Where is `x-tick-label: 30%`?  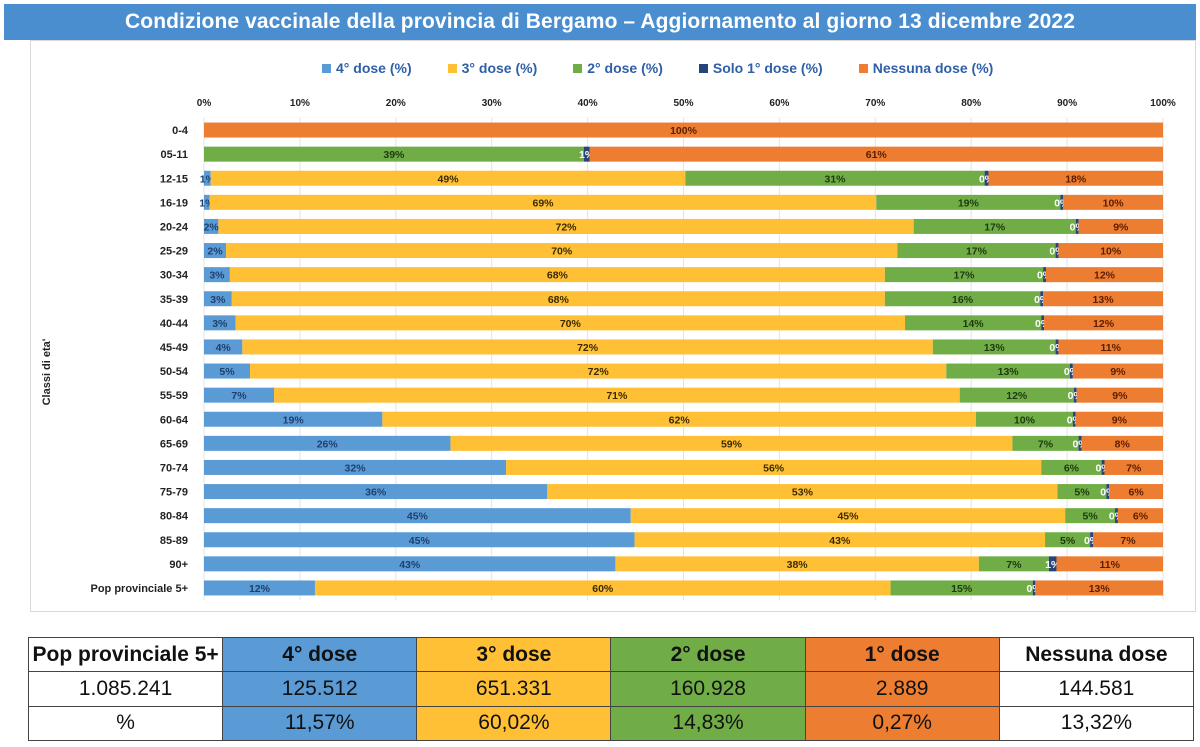
x-tick-label: 30% is located at coordinates (492, 103).